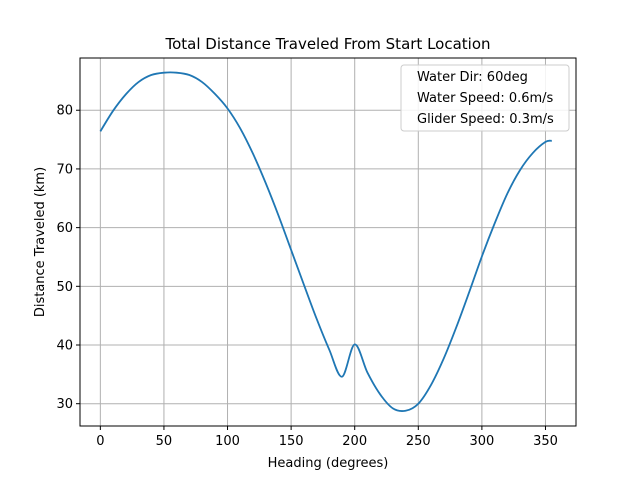 The width and height of the screenshot is (640, 484). Describe the element at coordinates (545, 441) in the screenshot. I see `x-tick-label: 350` at that location.